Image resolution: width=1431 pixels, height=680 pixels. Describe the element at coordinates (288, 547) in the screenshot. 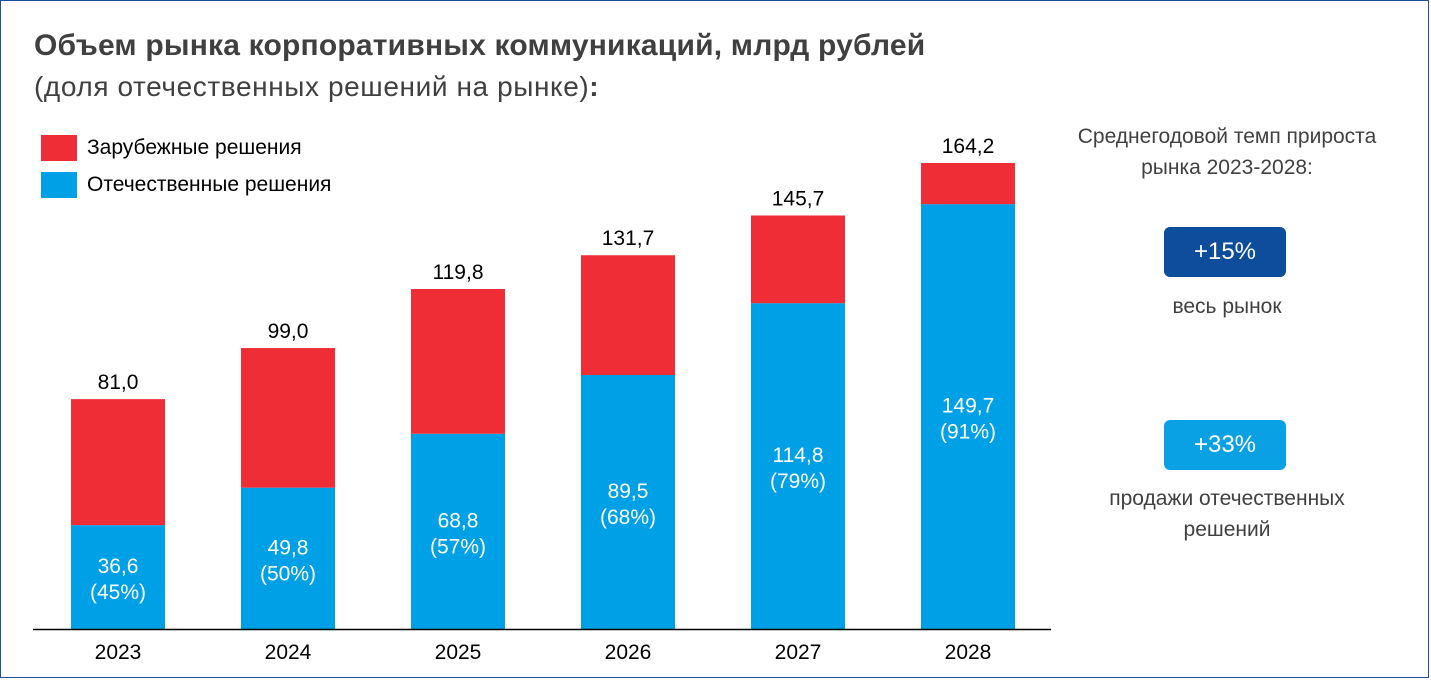

I see `domestic-value-label-2024: 49,8` at that location.